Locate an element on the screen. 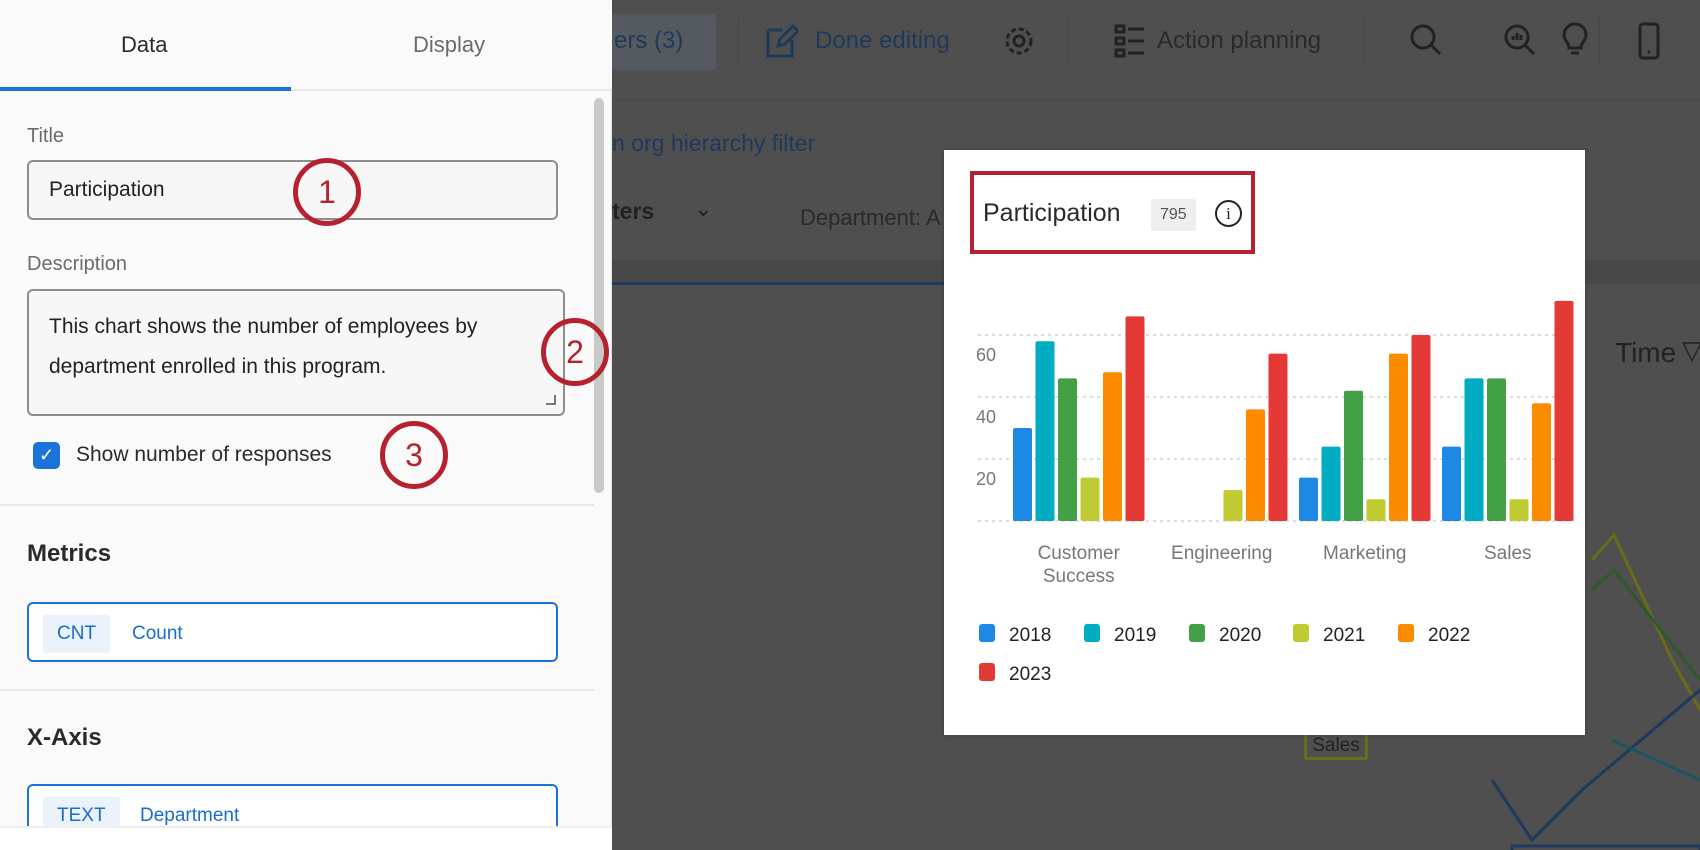  mobile-preview-icon is located at coordinates (1649, 41).